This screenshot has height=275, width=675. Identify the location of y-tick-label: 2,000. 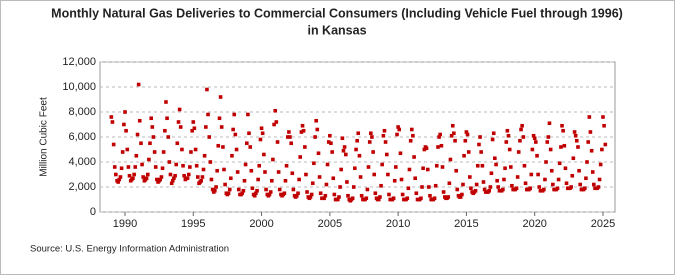
(82, 187).